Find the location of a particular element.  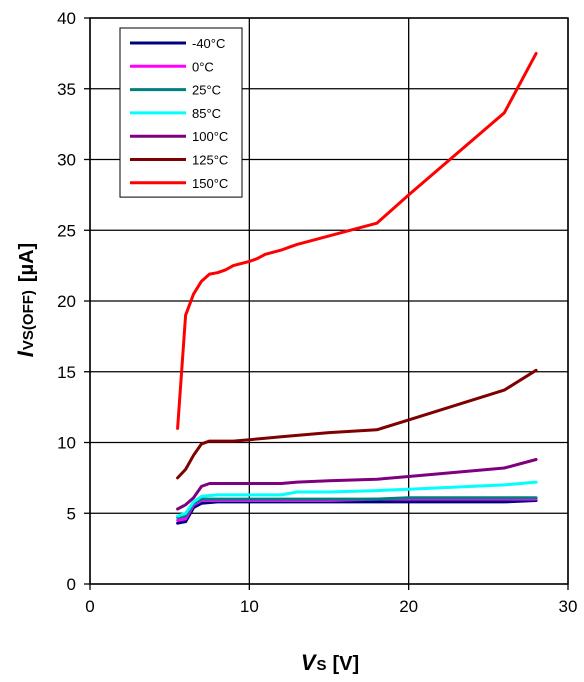

legend-label-0: -40°C is located at coordinates (208, 43).